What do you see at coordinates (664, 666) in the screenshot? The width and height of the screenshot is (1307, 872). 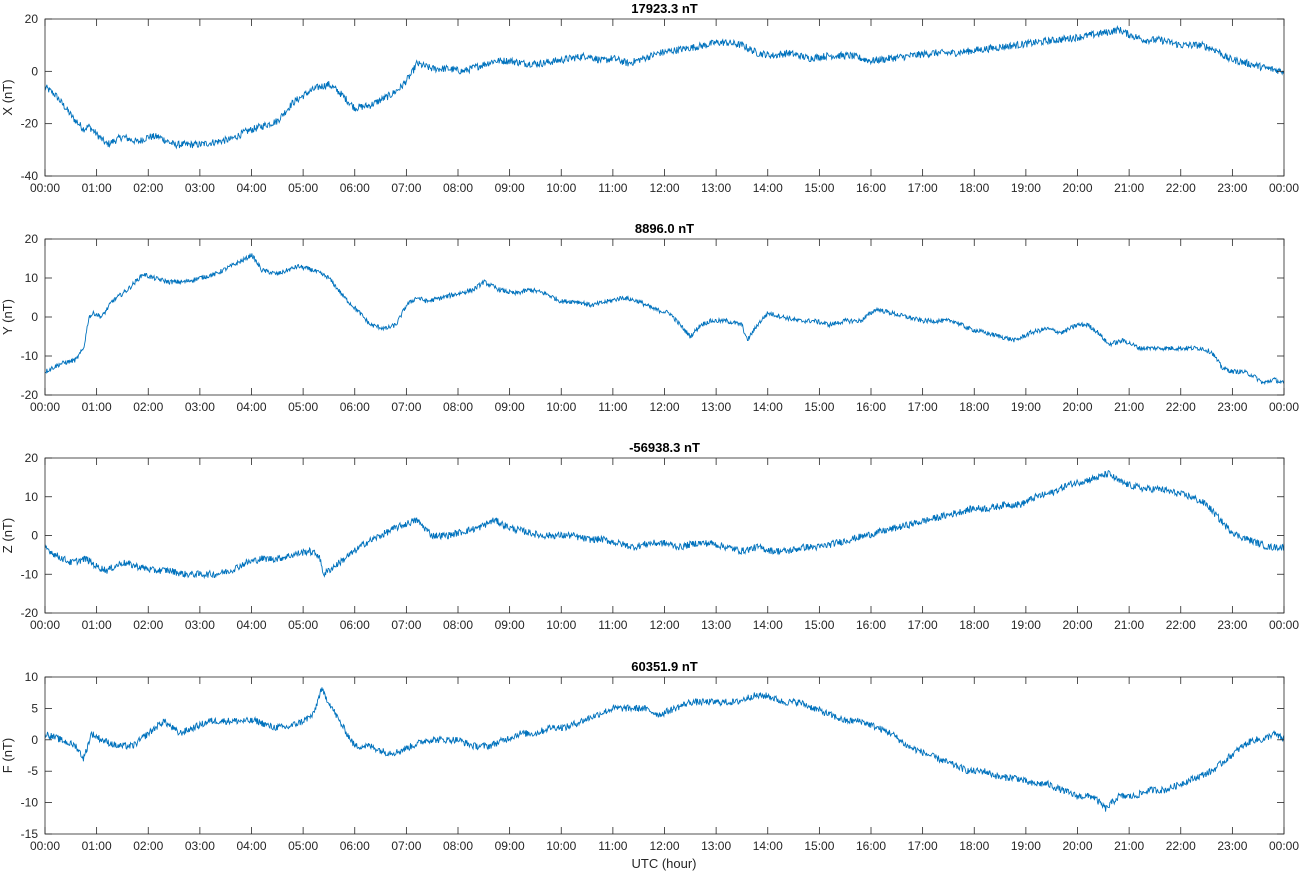 I see `panel-title: 60351.9 nT` at bounding box center [664, 666].